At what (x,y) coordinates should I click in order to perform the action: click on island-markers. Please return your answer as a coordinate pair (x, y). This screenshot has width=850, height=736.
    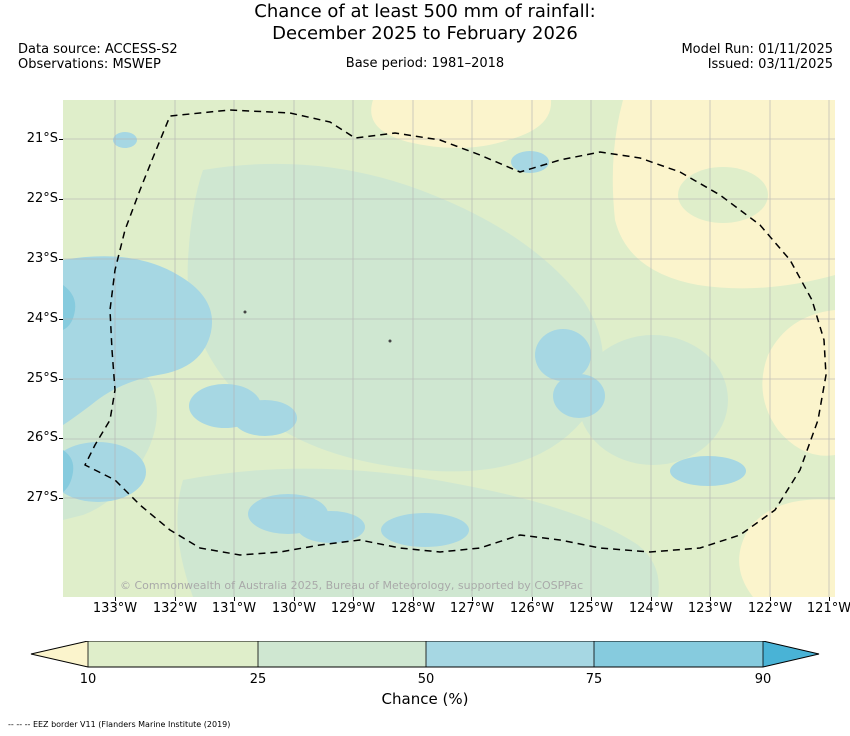
    Looking at the image, I should click on (317, 326).